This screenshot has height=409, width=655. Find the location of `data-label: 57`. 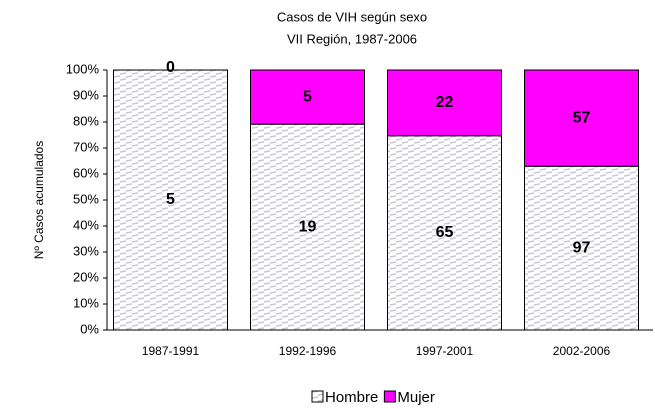

data-label: 57 is located at coordinates (582, 117).